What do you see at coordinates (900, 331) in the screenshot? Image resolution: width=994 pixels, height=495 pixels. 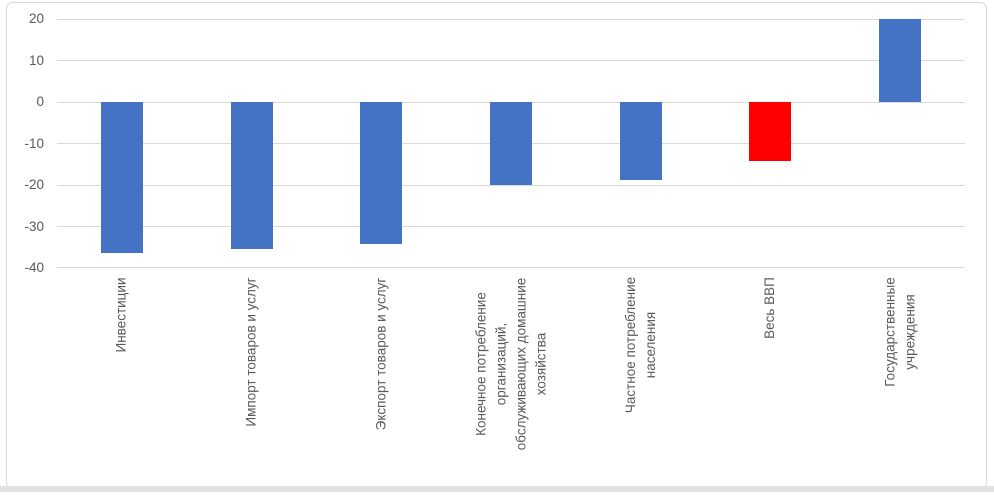 I see `x-axis-category-label: Государственные учреждения` at bounding box center [900, 331].